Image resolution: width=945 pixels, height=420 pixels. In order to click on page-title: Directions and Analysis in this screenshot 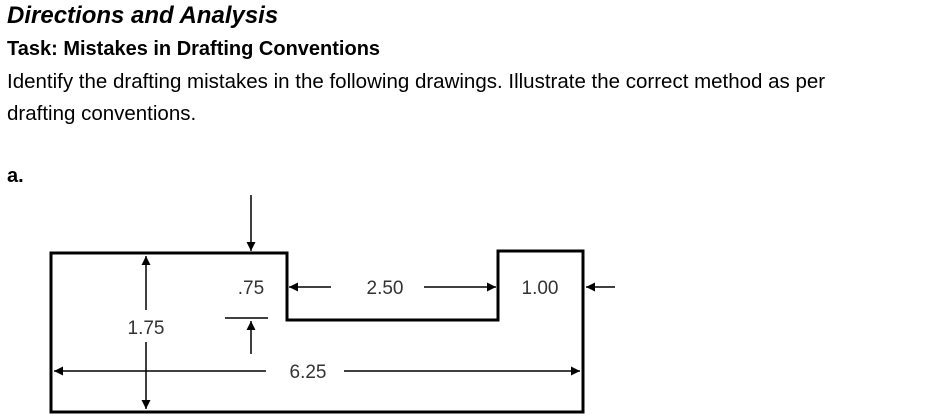, I will do `click(143, 15)`.